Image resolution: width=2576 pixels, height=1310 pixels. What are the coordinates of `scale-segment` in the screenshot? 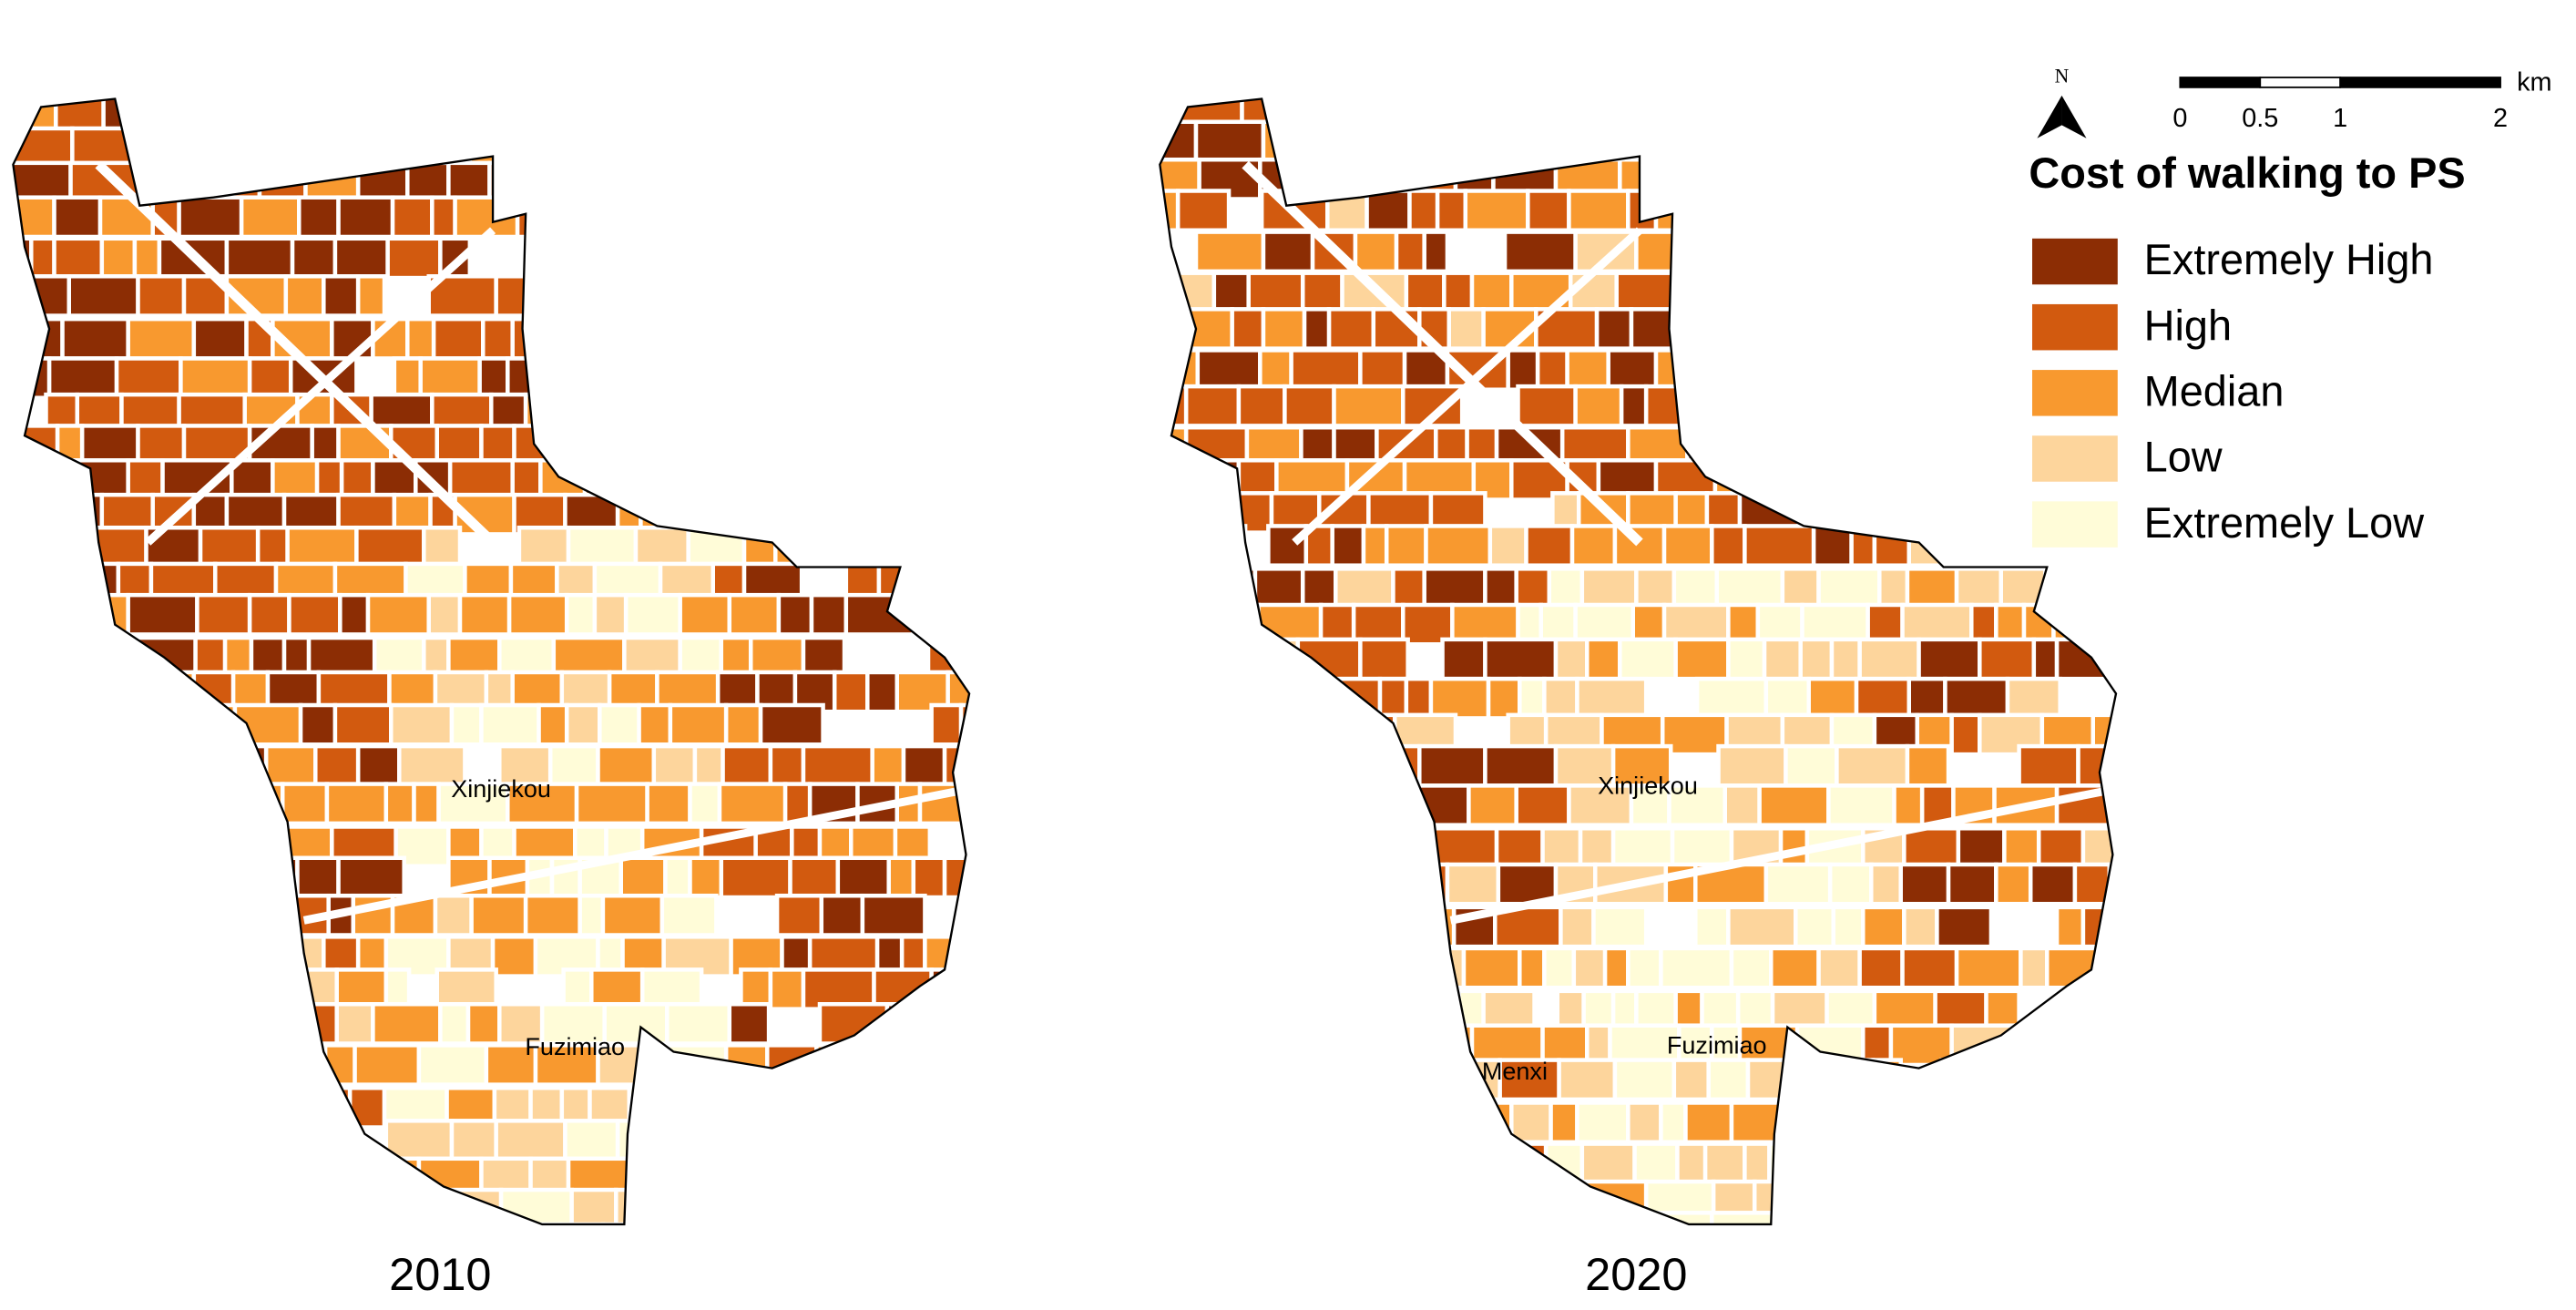 It's located at (2300, 82).